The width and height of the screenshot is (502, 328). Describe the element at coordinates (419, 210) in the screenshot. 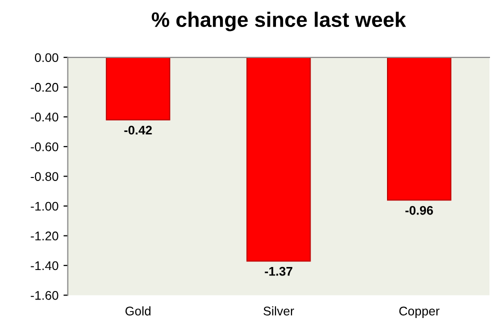

I see `data-label: -0.96` at that location.